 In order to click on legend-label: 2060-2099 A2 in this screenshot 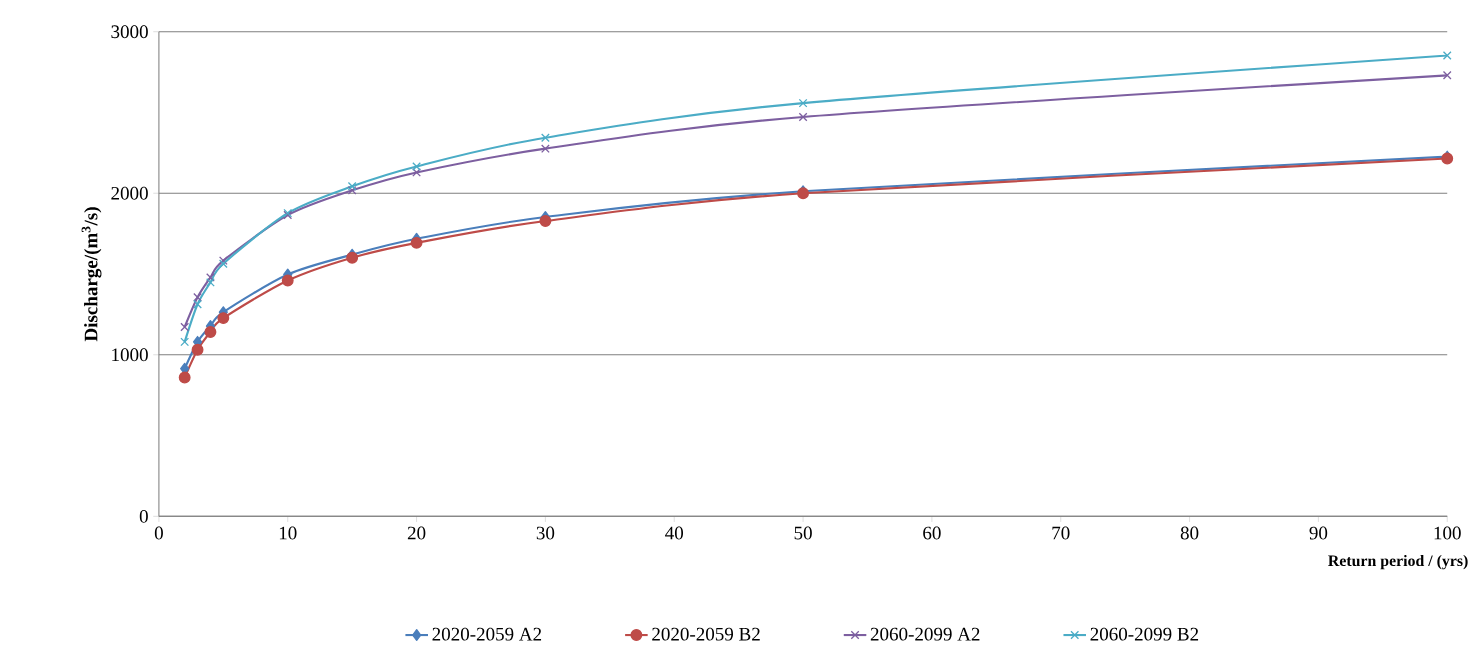, I will do `click(925, 634)`.